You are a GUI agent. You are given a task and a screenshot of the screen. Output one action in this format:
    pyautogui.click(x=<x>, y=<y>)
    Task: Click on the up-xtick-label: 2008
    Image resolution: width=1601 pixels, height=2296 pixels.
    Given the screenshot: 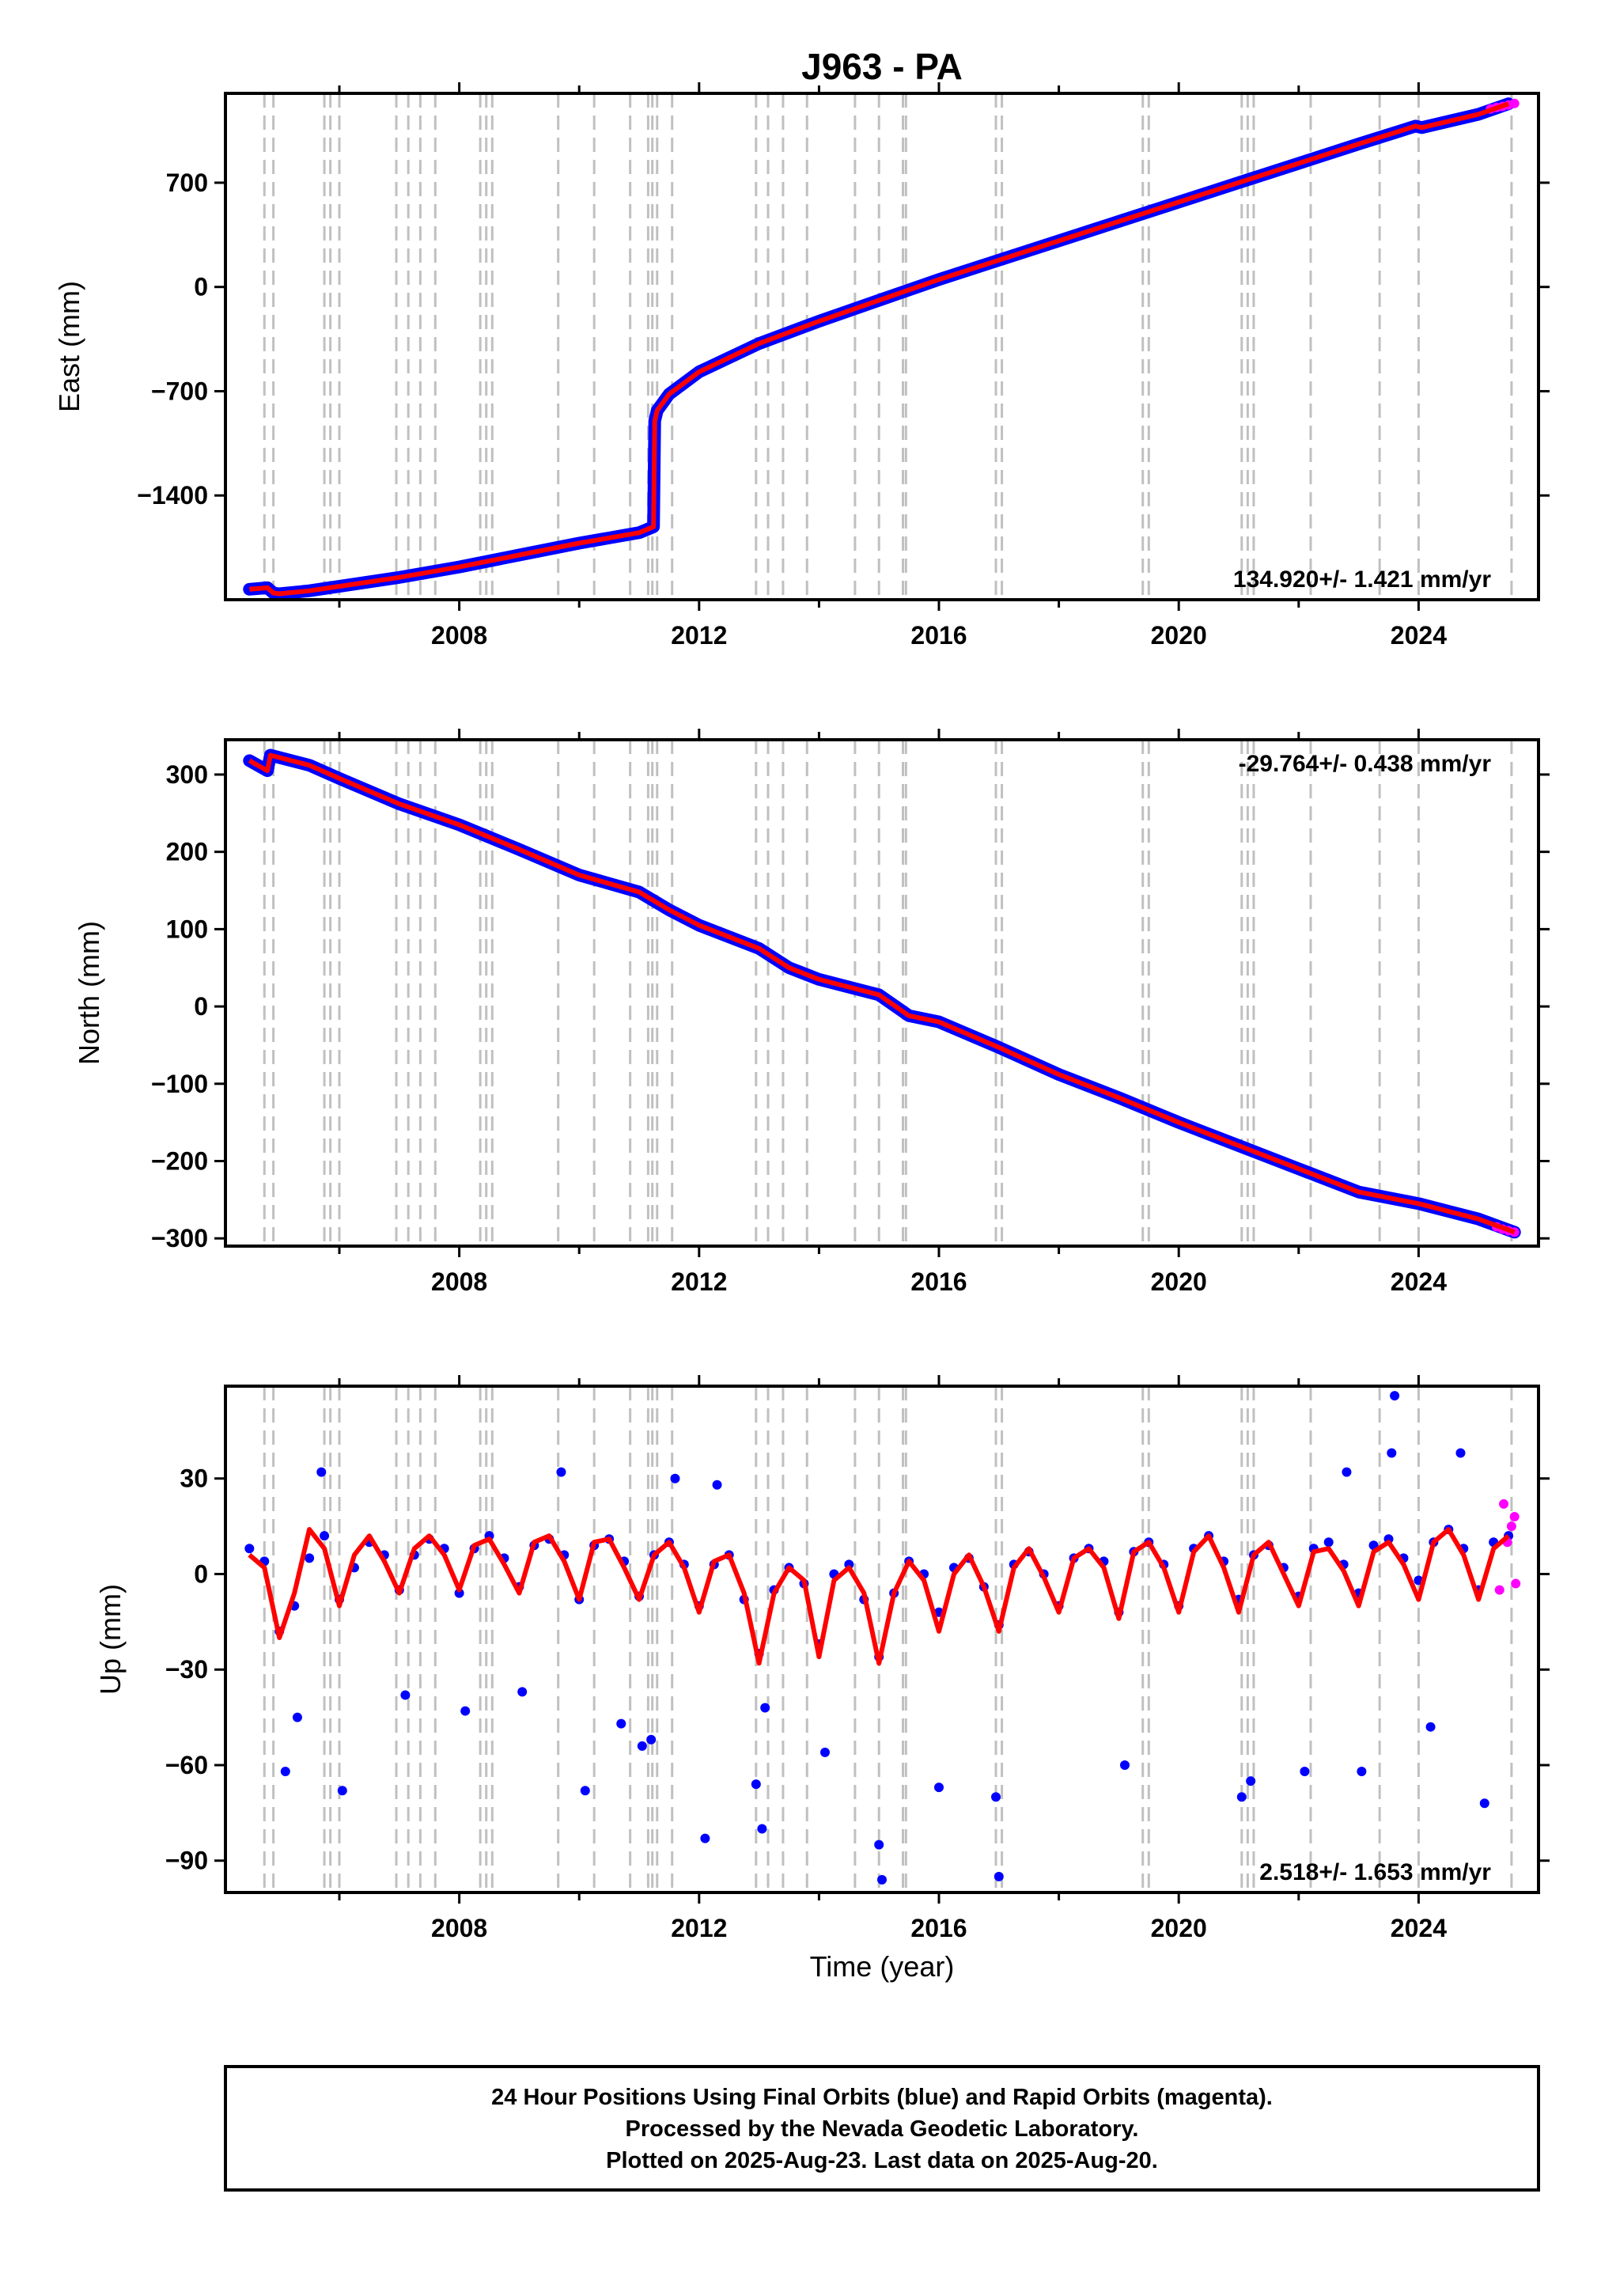 What is the action you would take?
    pyautogui.click(x=459, y=1928)
    